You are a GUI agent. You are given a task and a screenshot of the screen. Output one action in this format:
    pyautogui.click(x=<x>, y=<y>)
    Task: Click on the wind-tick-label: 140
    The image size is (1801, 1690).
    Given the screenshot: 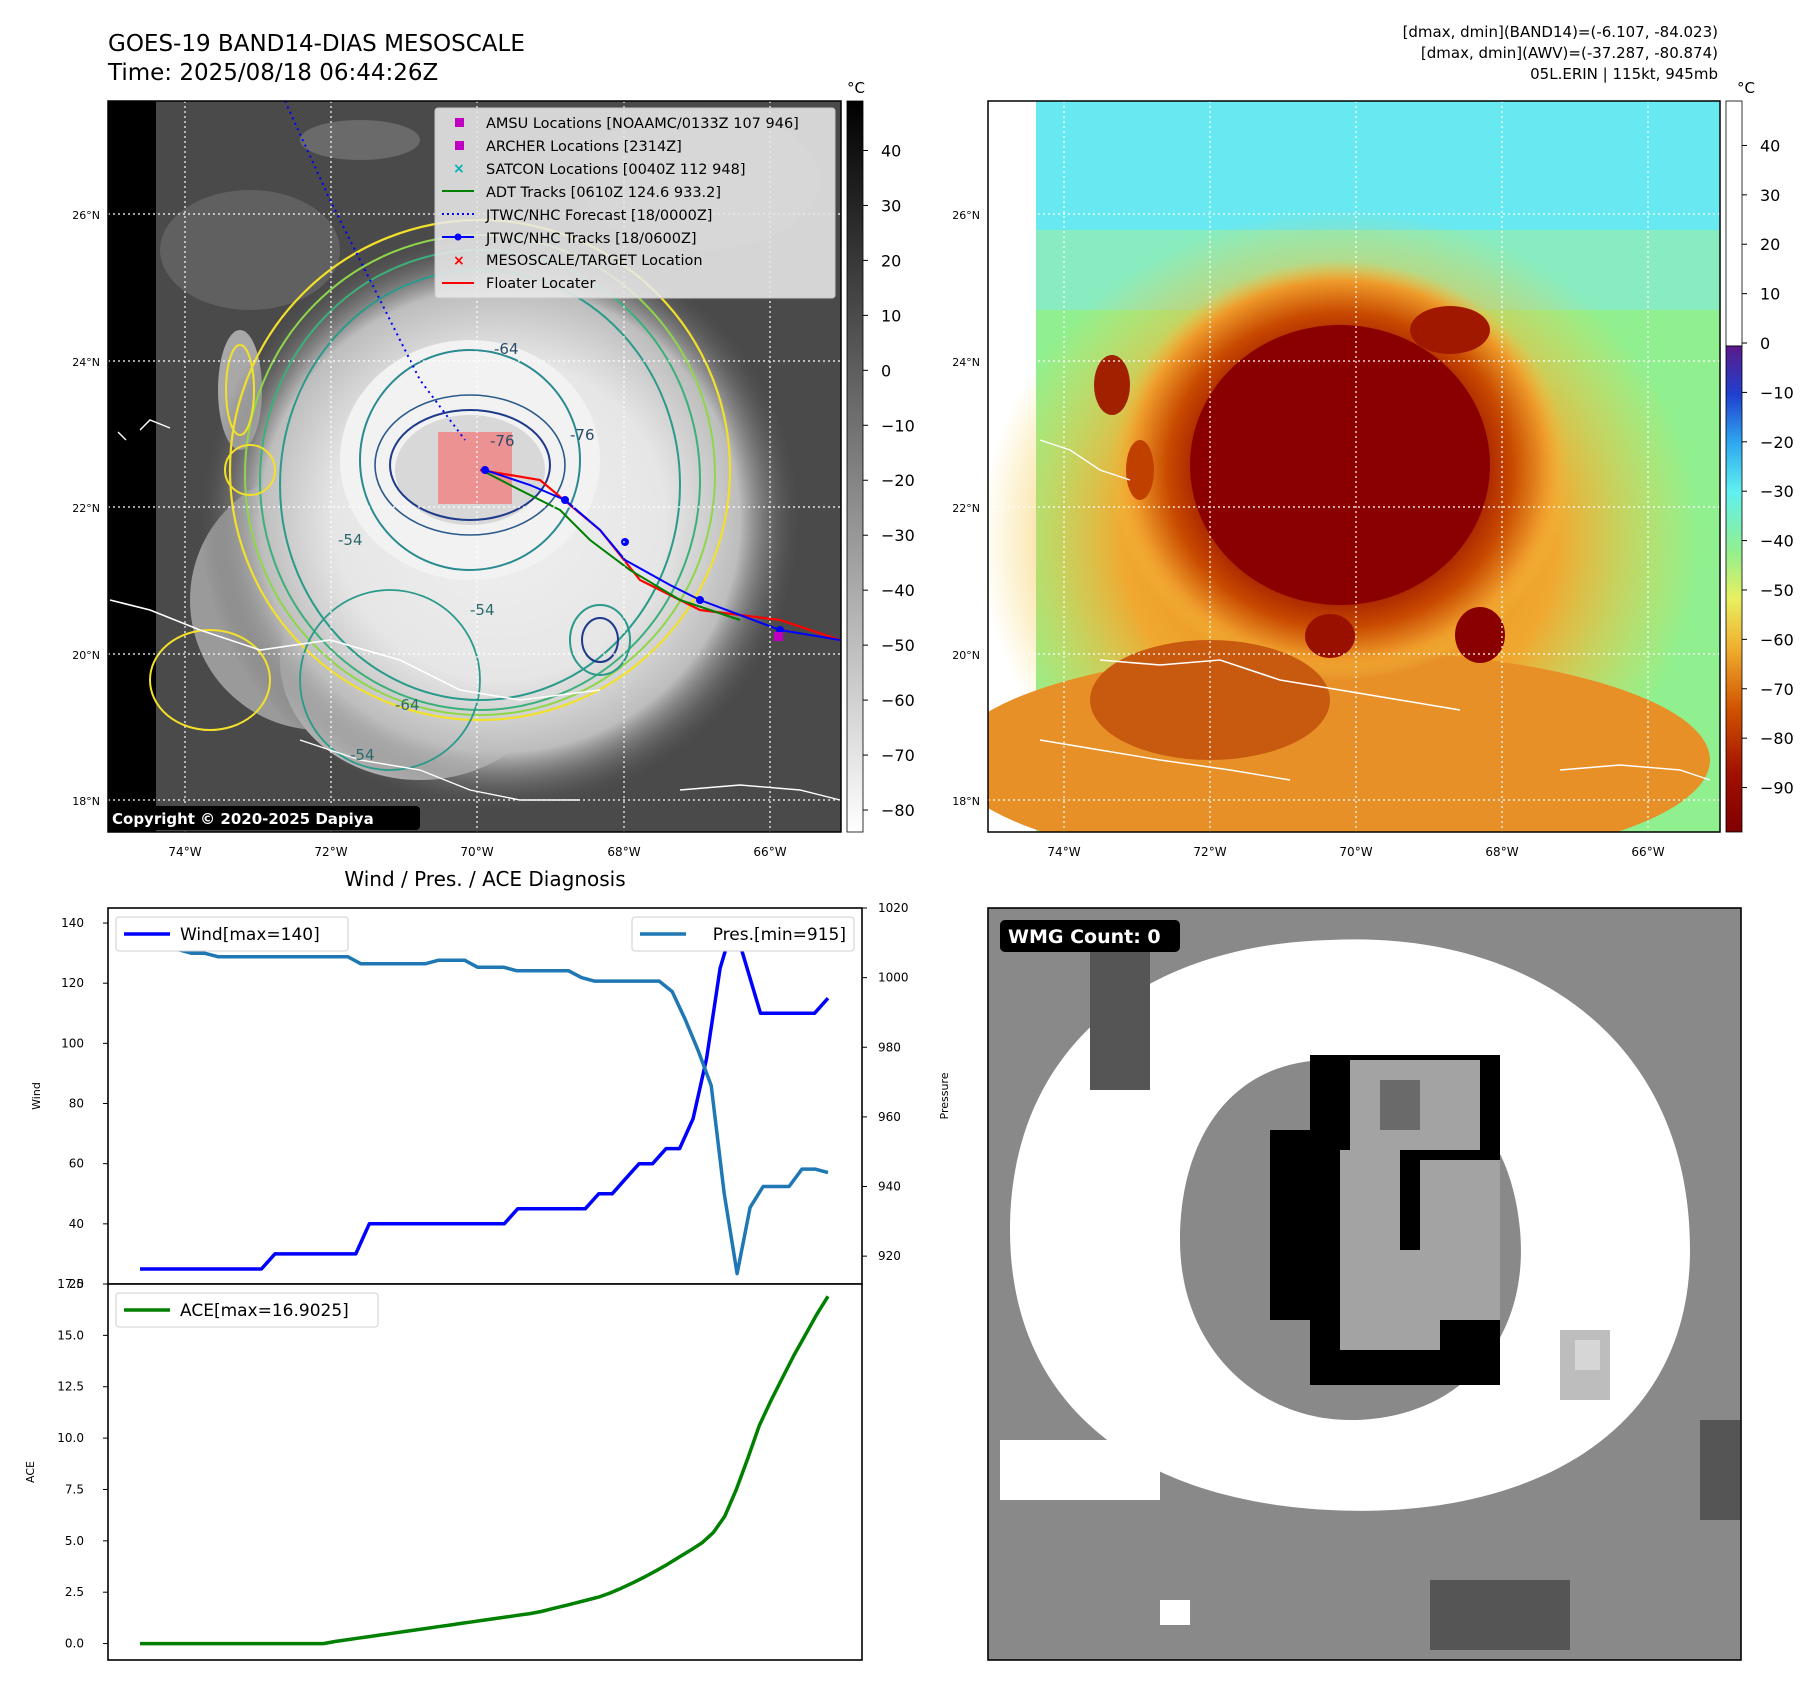 What is the action you would take?
    pyautogui.click(x=72, y=923)
    